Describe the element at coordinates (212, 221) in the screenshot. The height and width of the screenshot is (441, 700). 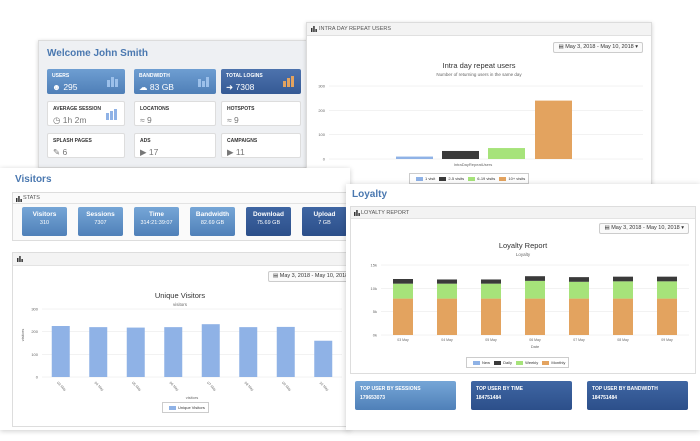
I see `stat-bandwidth: Bandwidth 82.69 GB` at that location.